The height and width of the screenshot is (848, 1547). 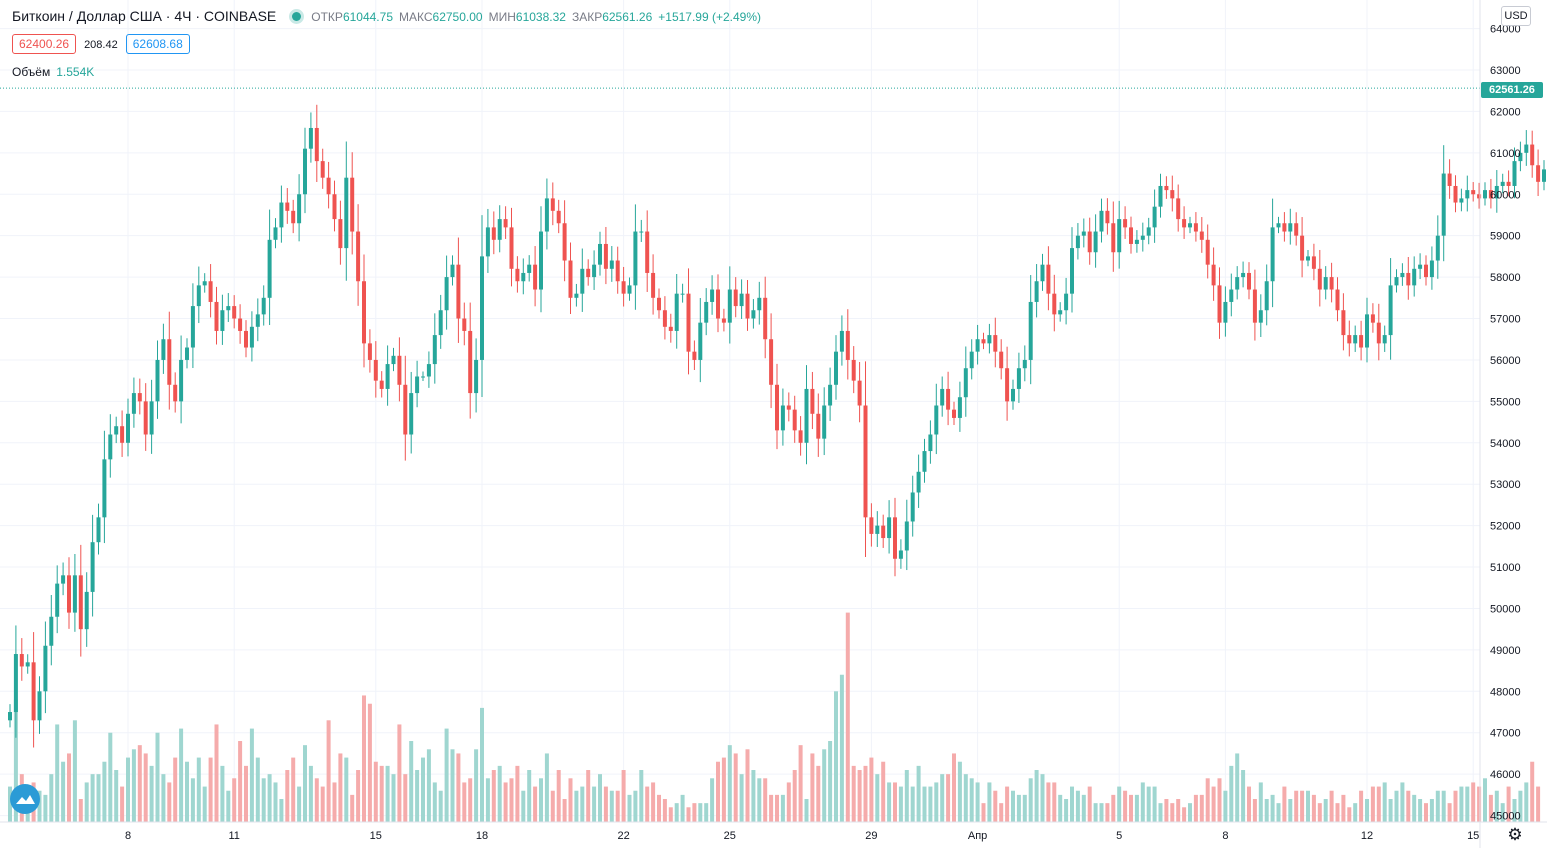 I want to click on time-tick-label: 15, so click(x=376, y=836).